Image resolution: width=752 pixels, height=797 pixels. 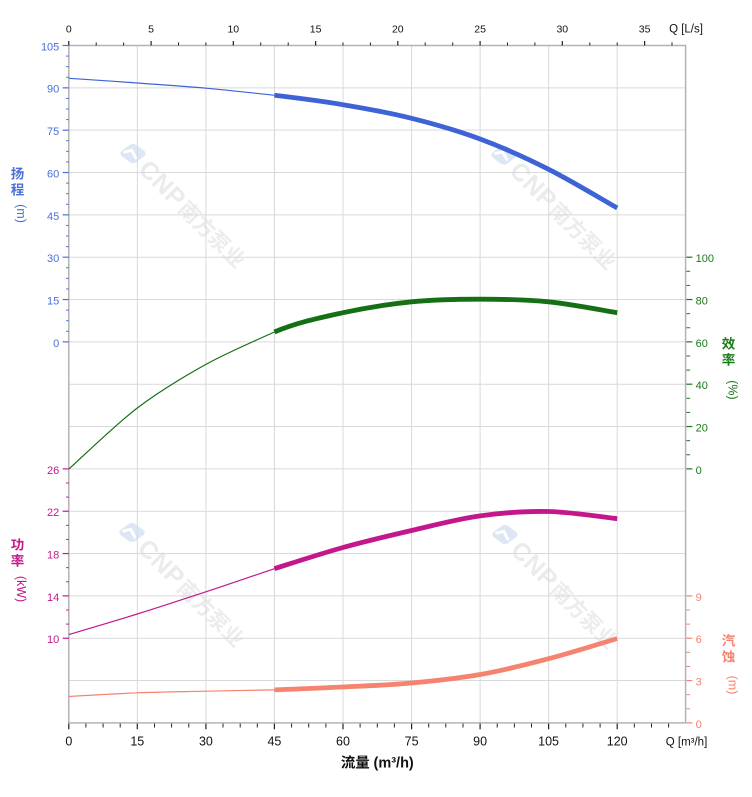 I want to click on svg-text: 100, so click(x=705, y=259).